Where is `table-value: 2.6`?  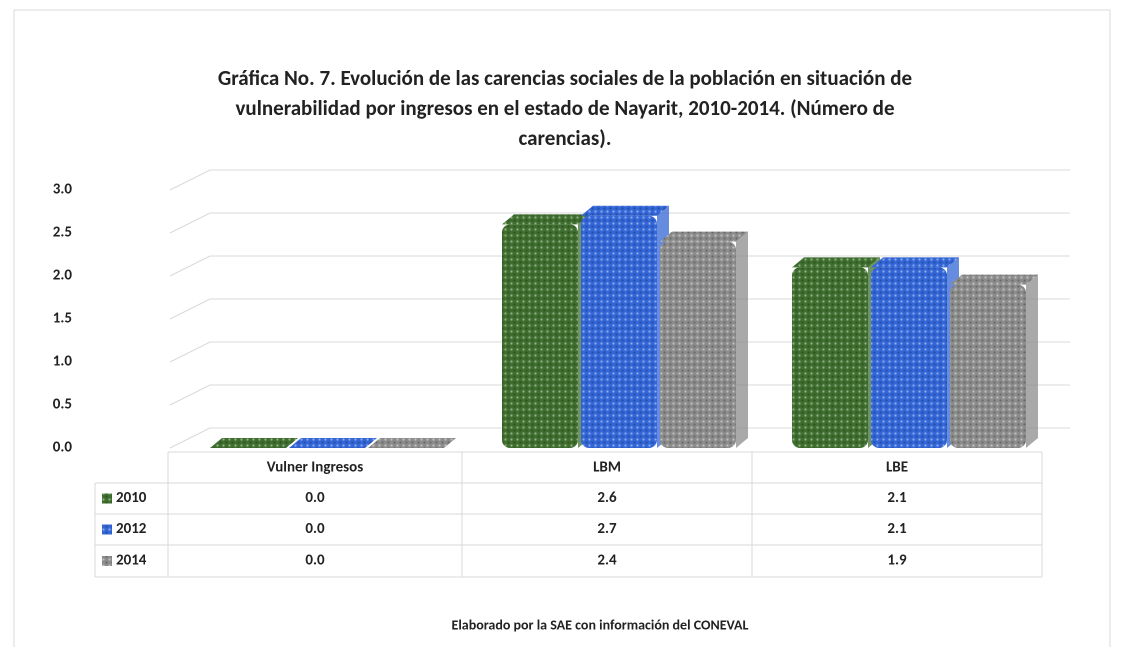
table-value: 2.6 is located at coordinates (607, 498).